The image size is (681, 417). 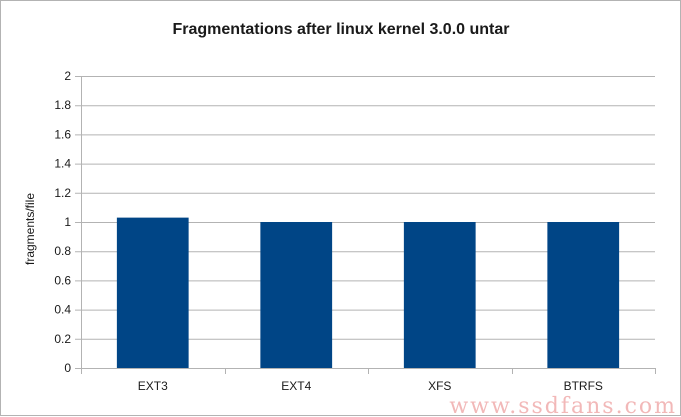 What do you see at coordinates (370, 386) in the screenshot?
I see `x-tick-labels: EXT3 EXT4 XFS BTRFS` at bounding box center [370, 386].